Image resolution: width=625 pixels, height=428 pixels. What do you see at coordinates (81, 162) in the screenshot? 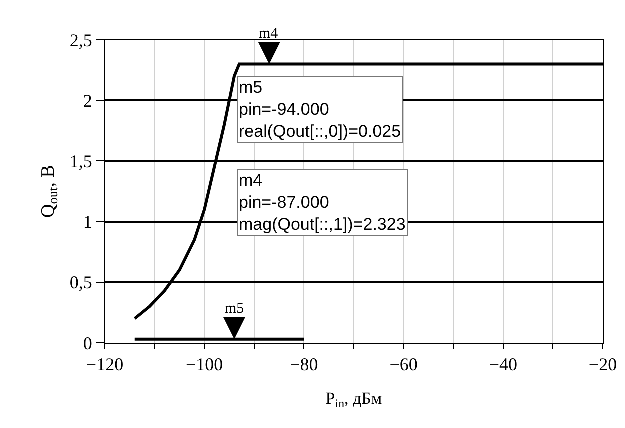
I see `y-tick-label: 1,5` at bounding box center [81, 162].